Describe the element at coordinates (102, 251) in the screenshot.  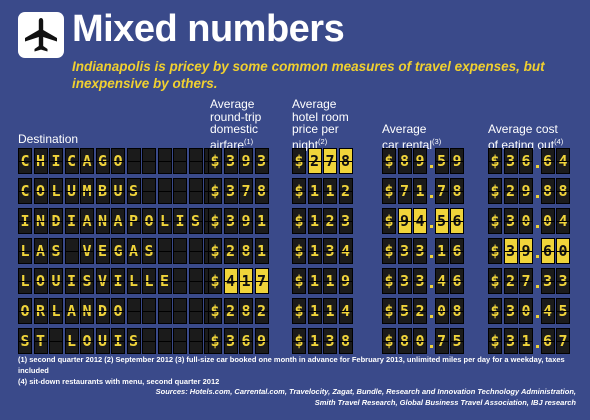
I see `destination-tile: E` at that location.